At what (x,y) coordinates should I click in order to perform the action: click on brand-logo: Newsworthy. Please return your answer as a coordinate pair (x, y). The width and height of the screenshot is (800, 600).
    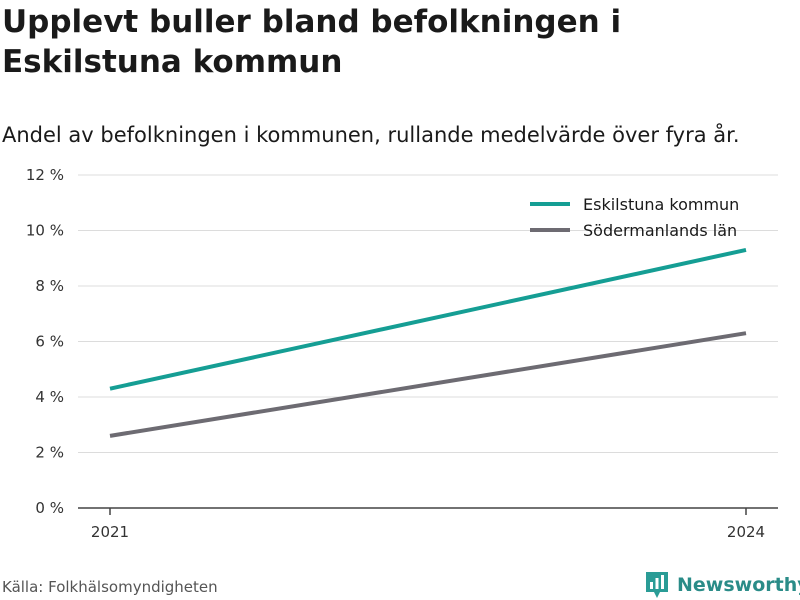
    Looking at the image, I should click on (722, 585).